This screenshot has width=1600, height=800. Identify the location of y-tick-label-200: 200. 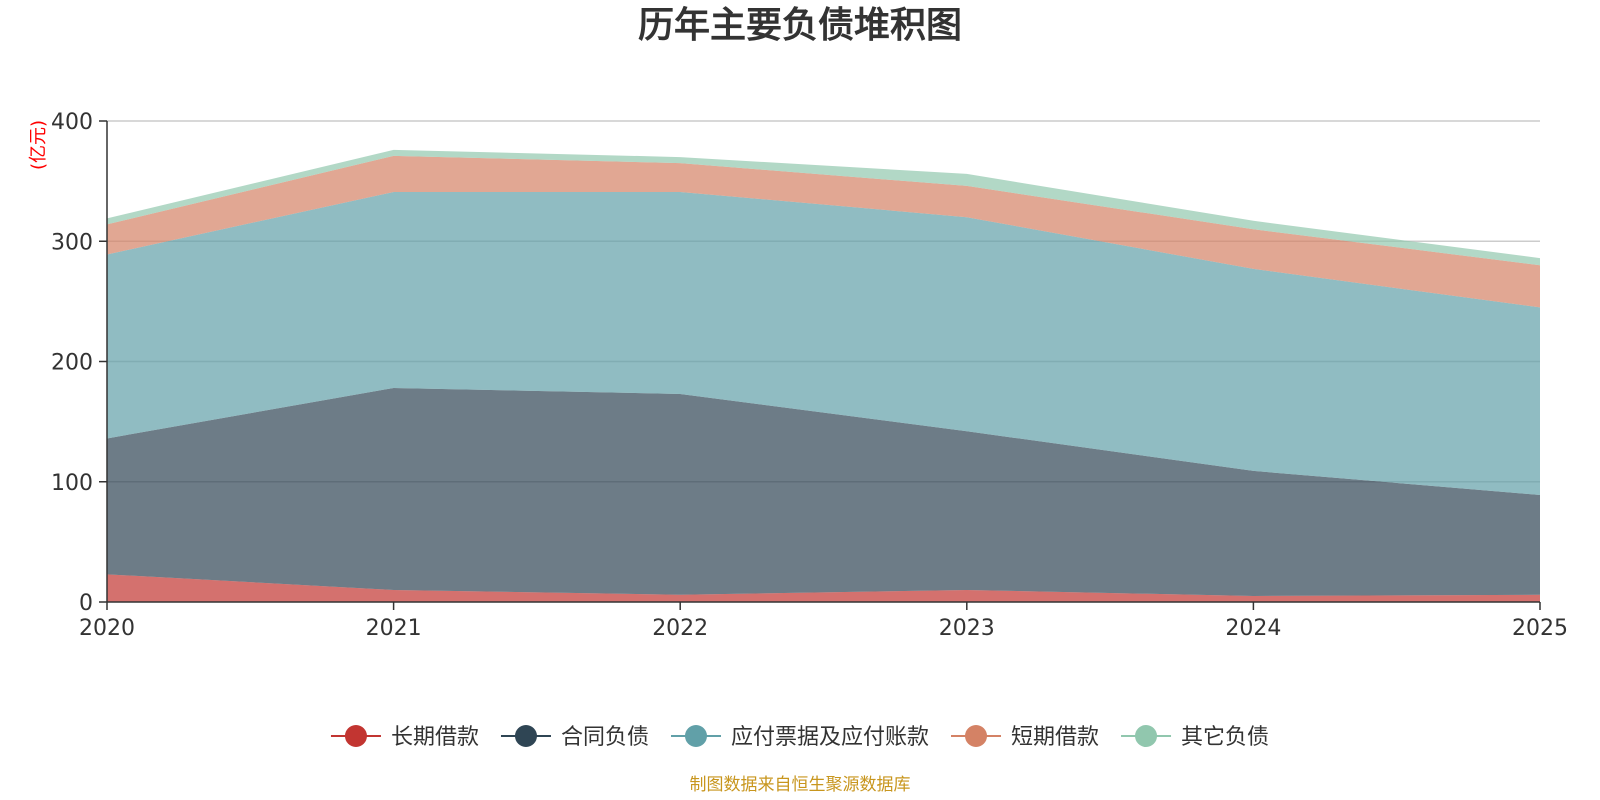
(72, 363).